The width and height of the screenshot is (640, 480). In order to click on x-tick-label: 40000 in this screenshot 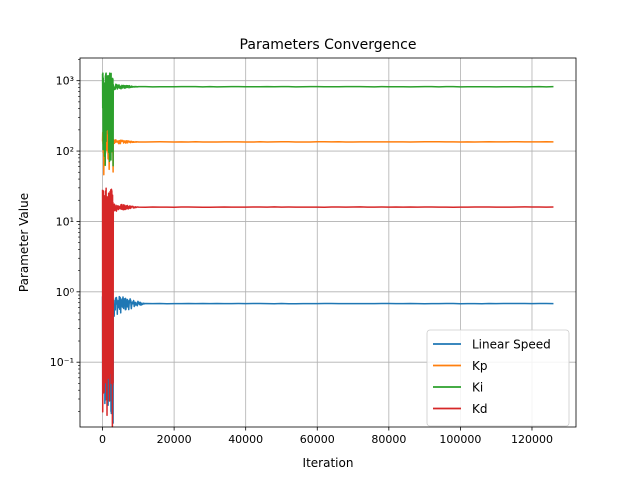, I will do `click(245, 439)`.